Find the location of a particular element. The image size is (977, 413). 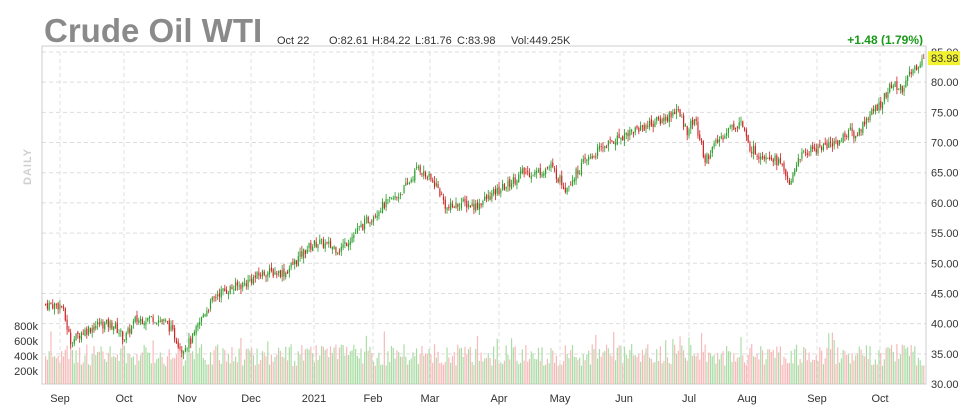

chart-title: Crude Oil WTI is located at coordinates (153, 30).